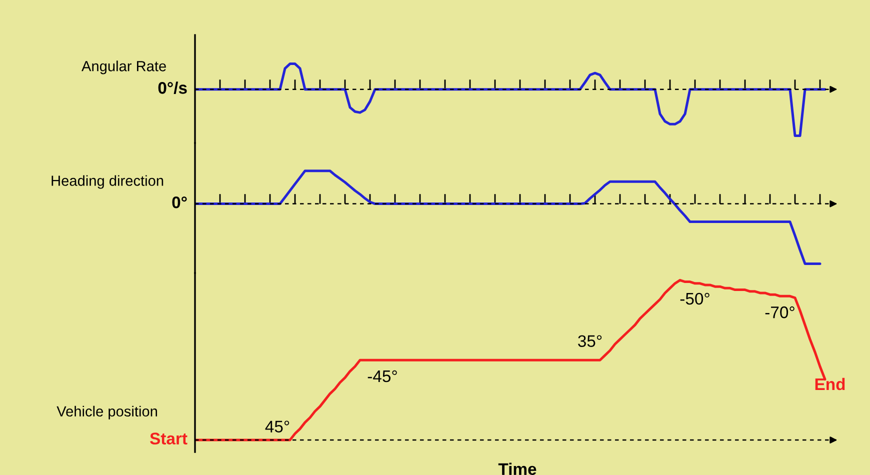 The width and height of the screenshot is (870, 475). I want to click on x-axis-title: Time, so click(517, 468).